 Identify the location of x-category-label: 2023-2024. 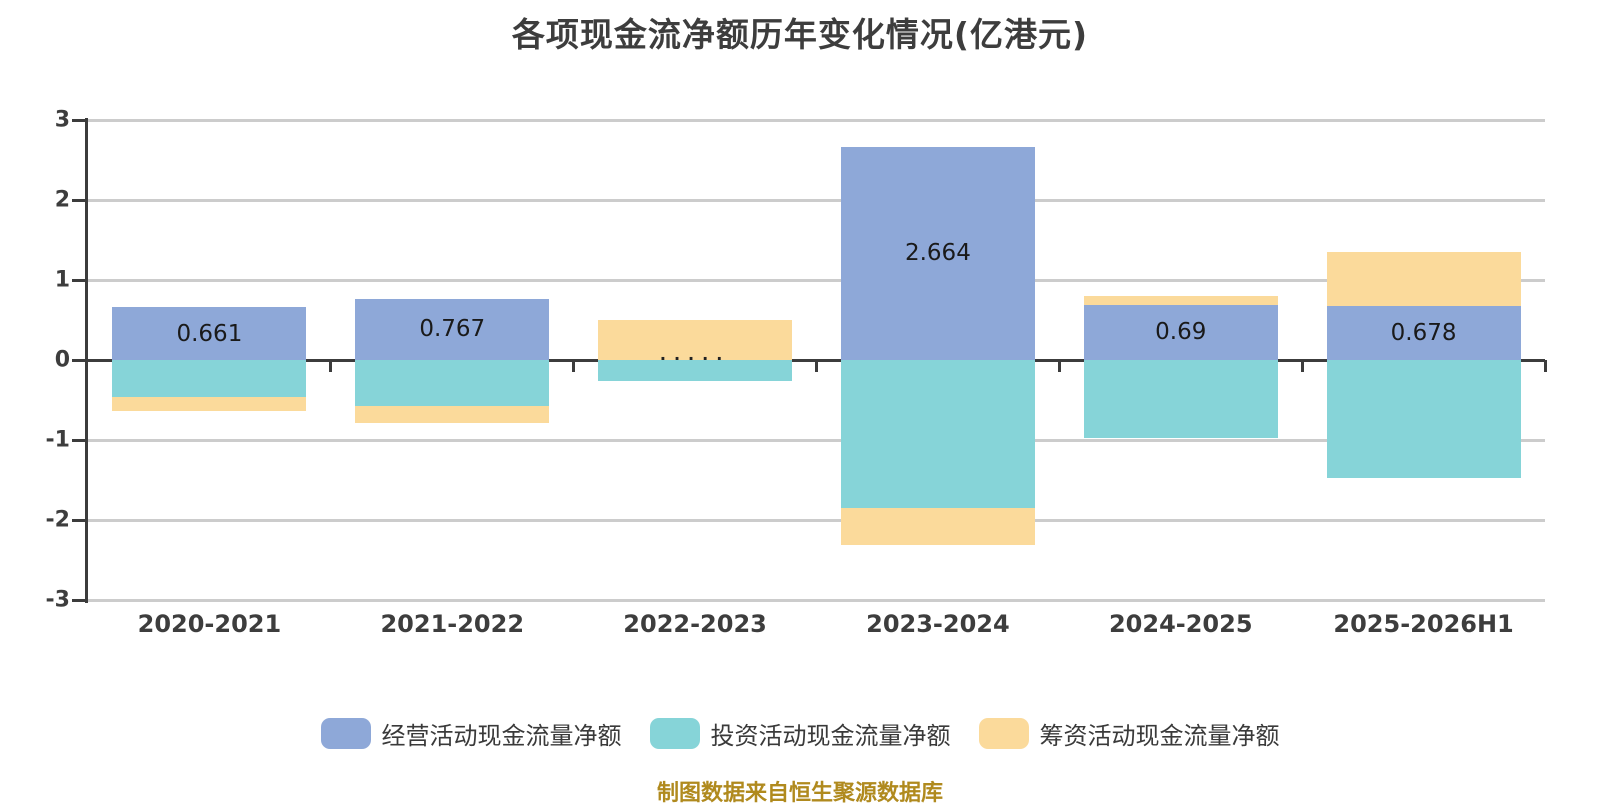
(938, 624).